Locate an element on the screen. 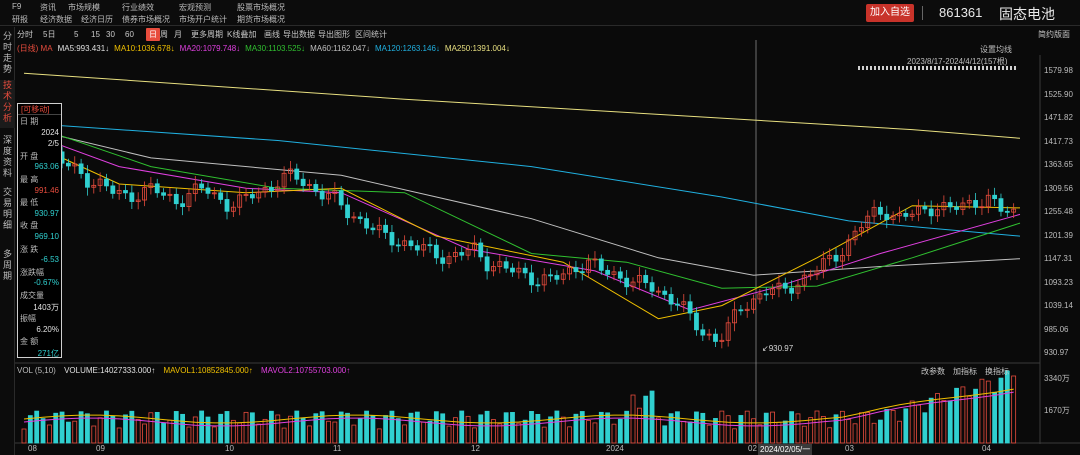 The image size is (1080, 455). toolbar-item: 5日 is located at coordinates (49, 34).